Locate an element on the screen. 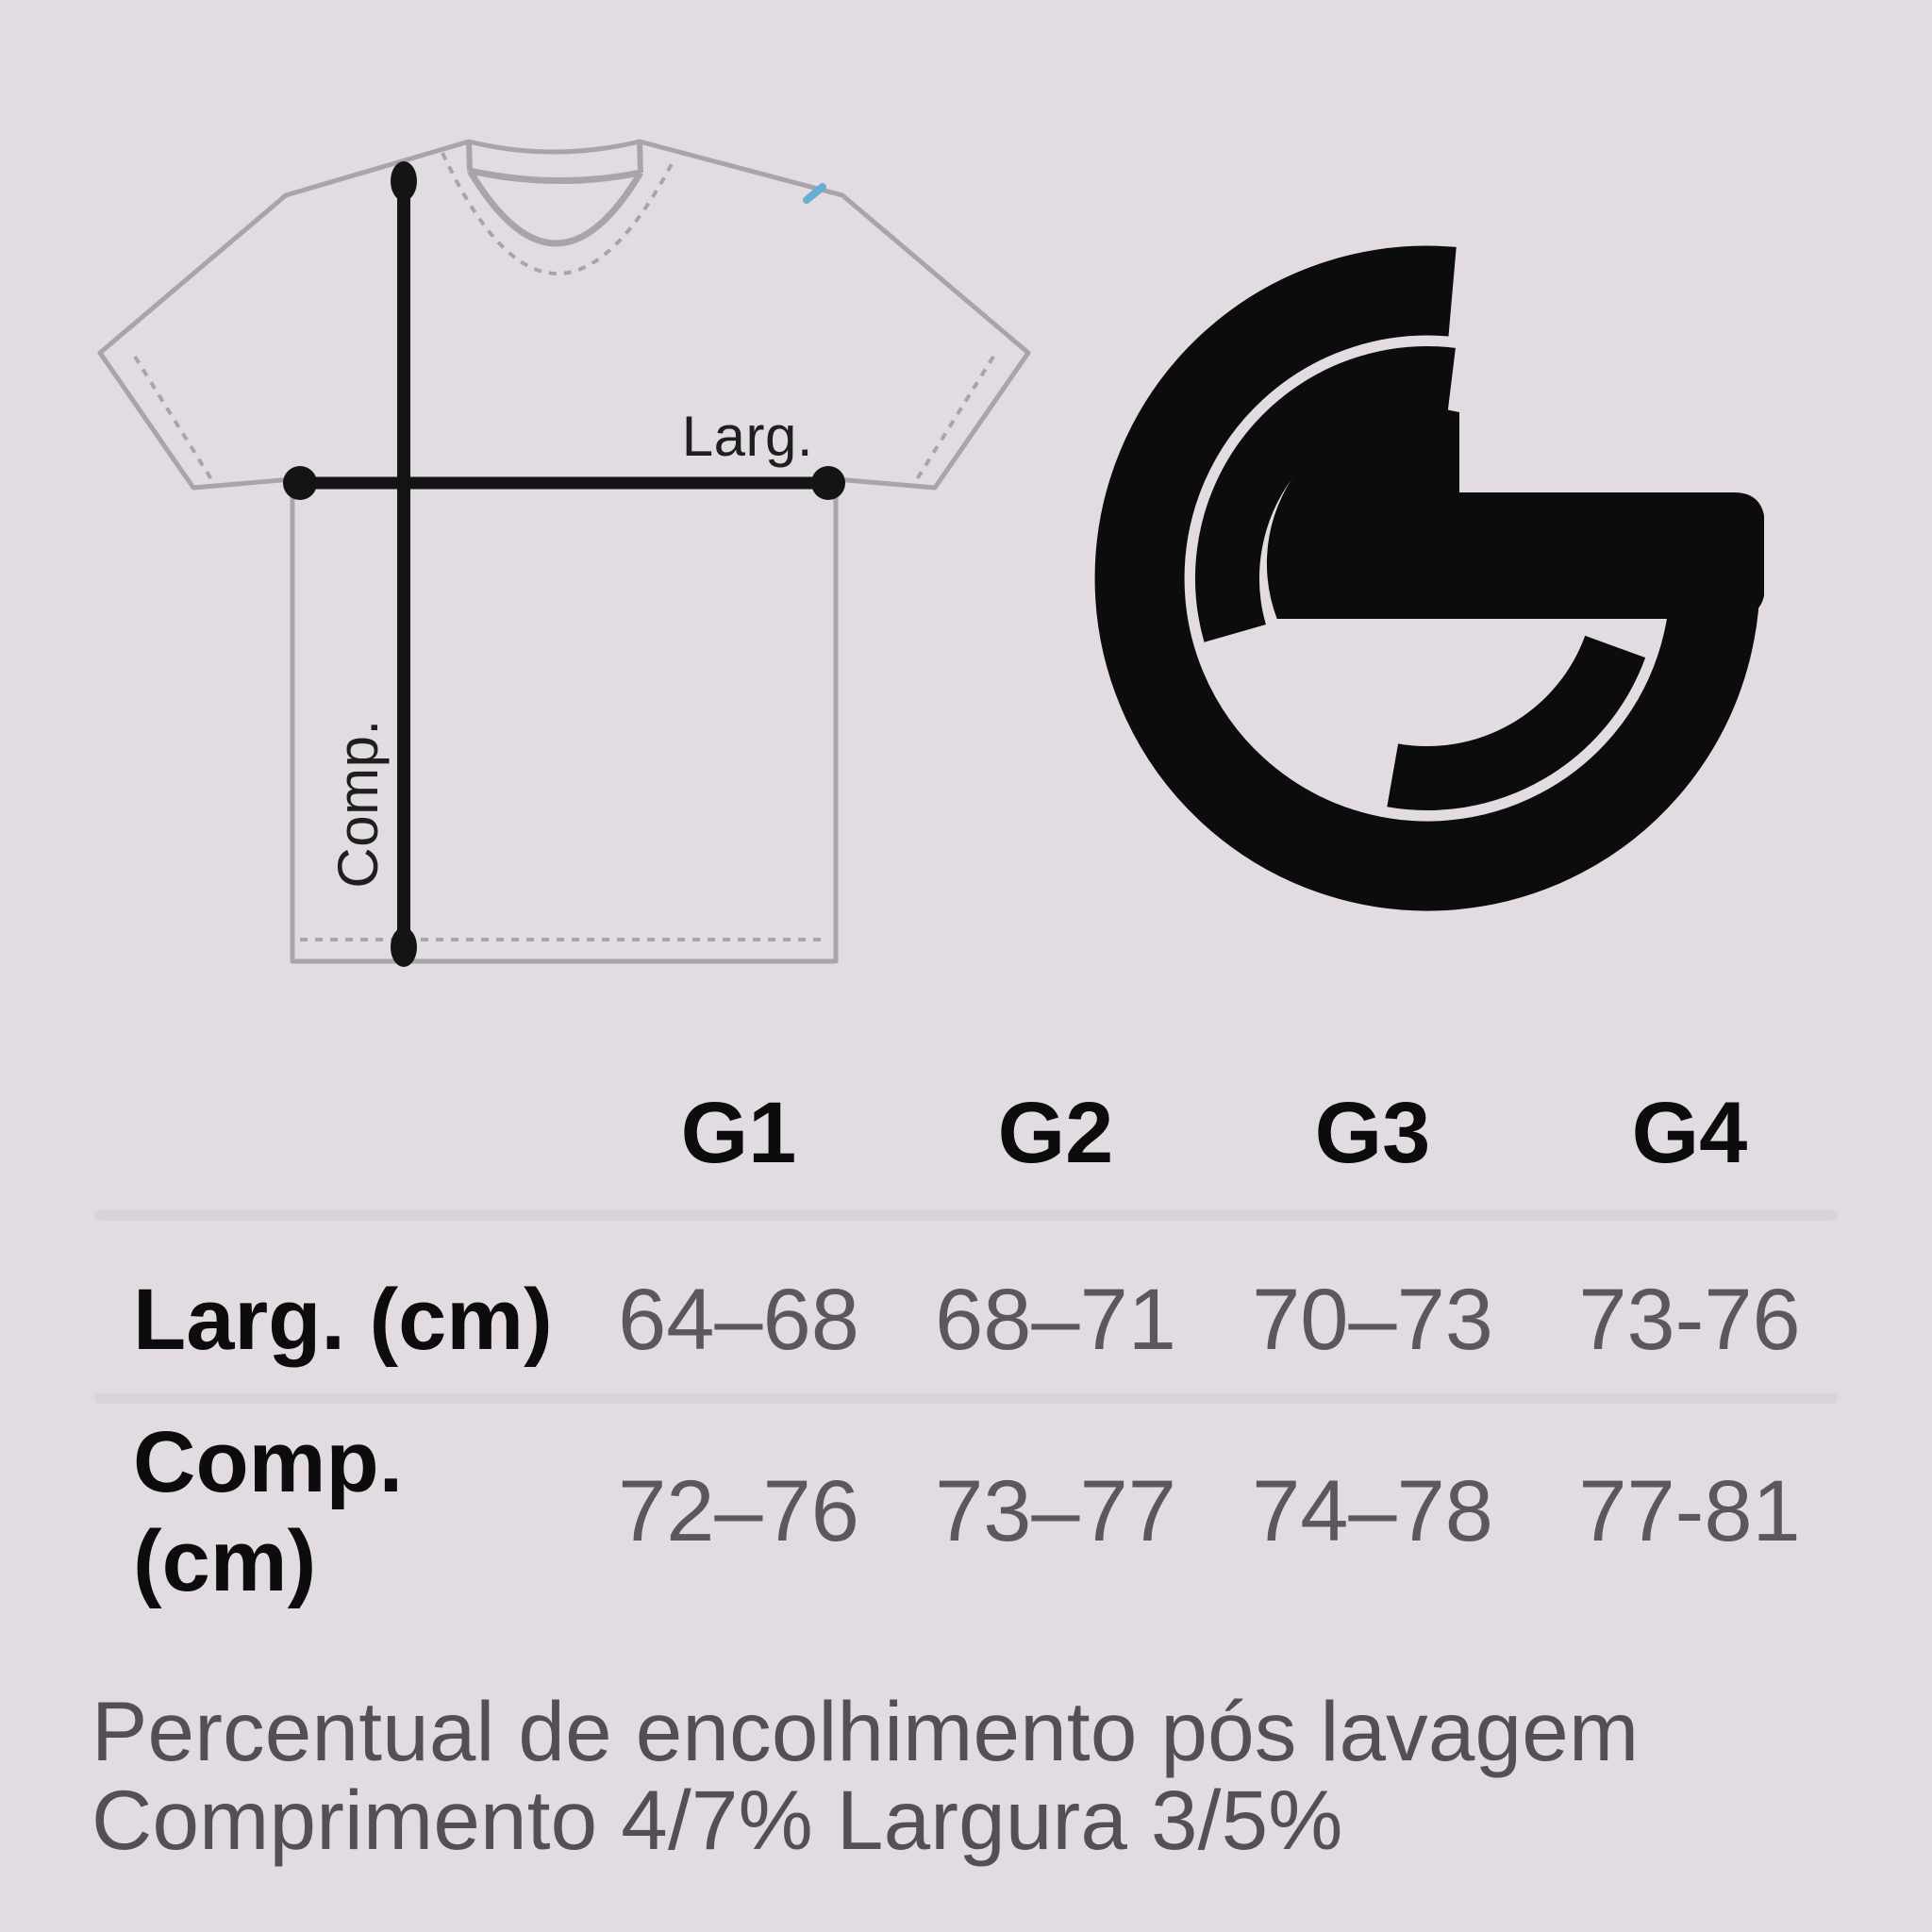  column-header-g1: G1 is located at coordinates (739, 1133).